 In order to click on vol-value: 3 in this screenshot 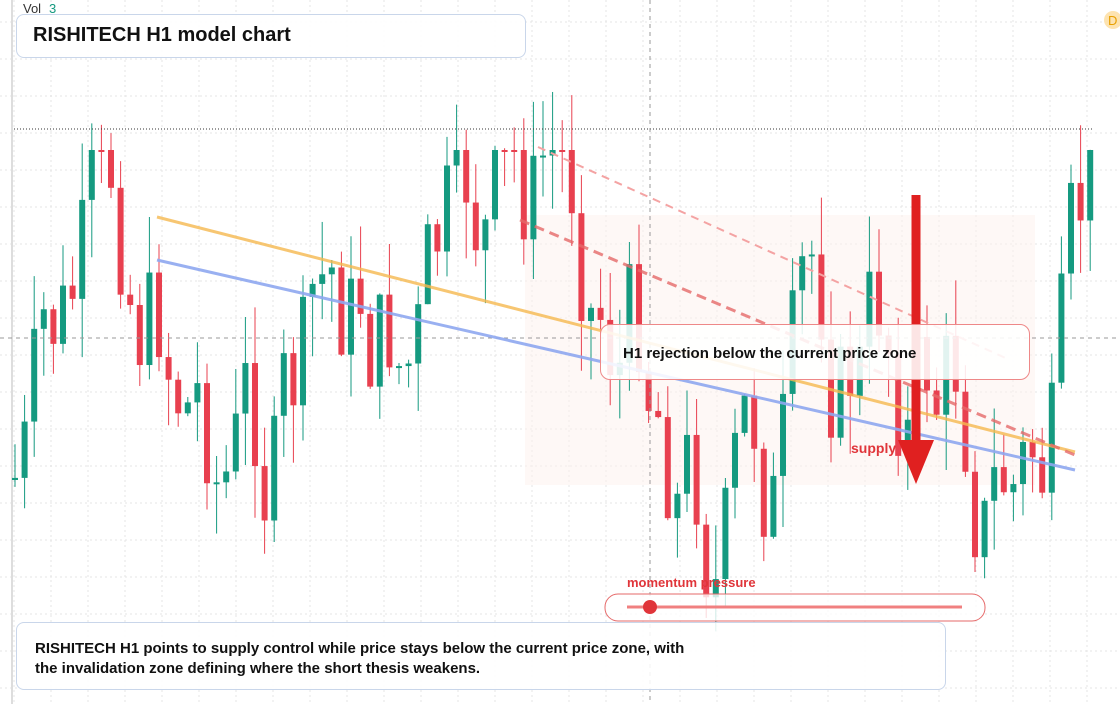, I will do `click(52, 8)`.